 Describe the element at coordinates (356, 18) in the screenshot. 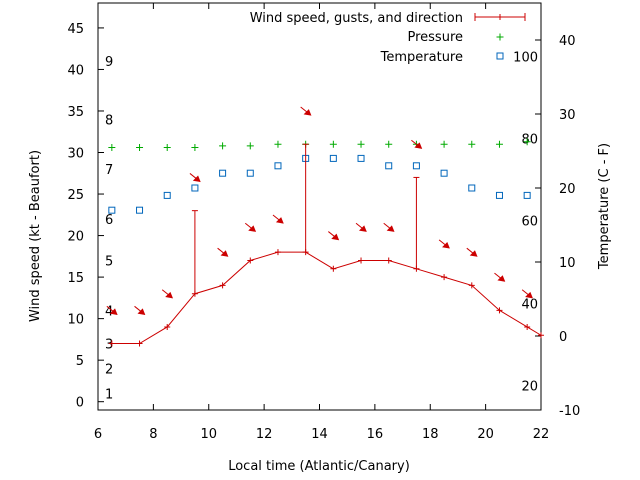

I see `legend-label-wind: Wind speed, gusts, and direction` at that location.